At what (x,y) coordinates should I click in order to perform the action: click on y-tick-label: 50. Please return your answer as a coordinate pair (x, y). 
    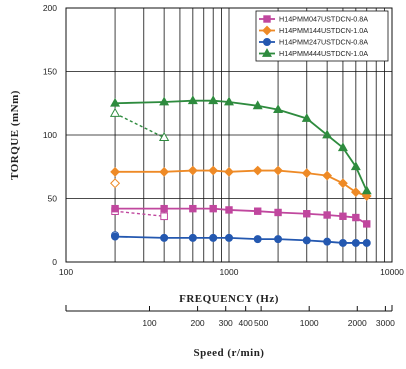
    Looking at the image, I should click on (53, 199).